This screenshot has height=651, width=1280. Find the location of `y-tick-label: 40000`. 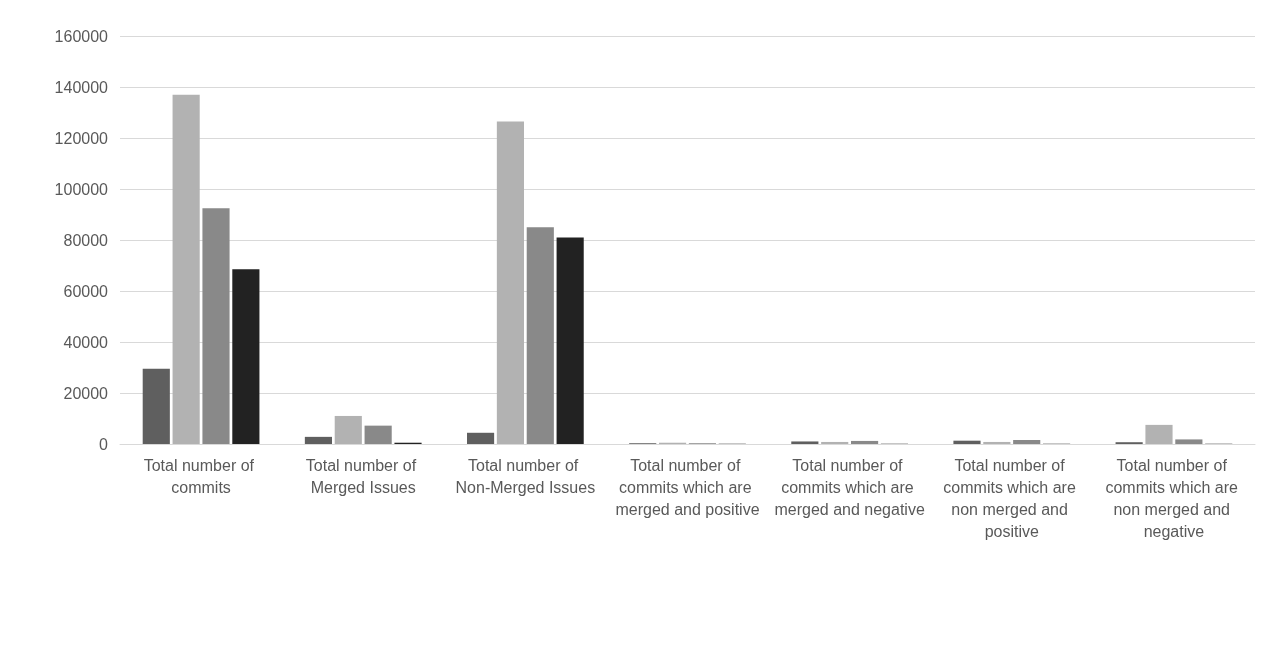

y-tick-label: 40000 is located at coordinates (86, 342).